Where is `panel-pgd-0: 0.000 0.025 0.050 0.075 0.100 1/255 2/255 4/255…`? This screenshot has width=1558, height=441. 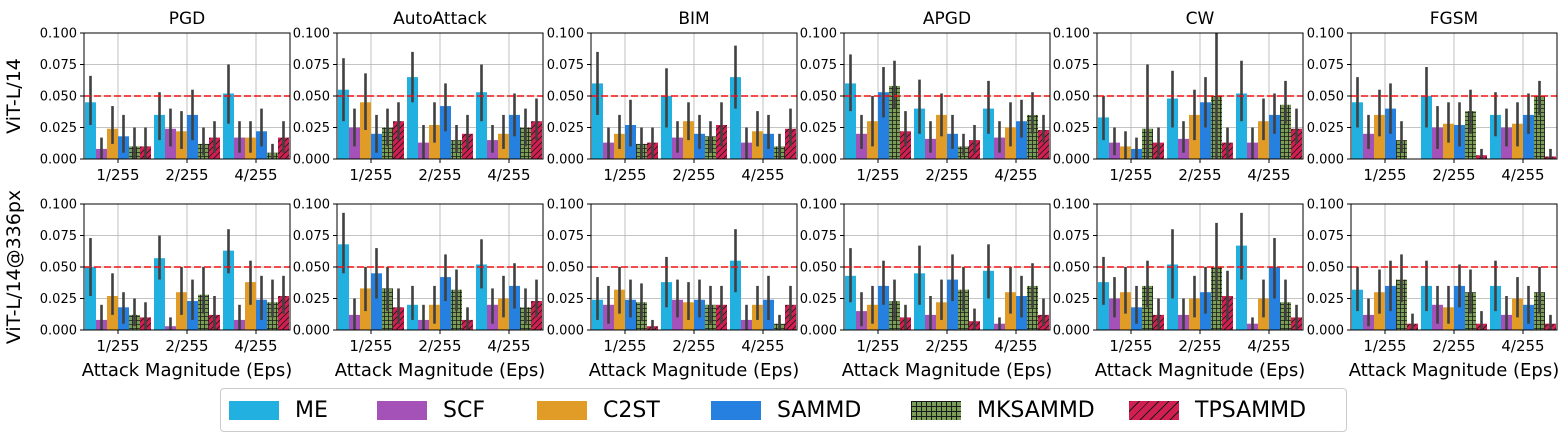
panel-pgd-0: 0.000 0.025 0.050 0.075 0.100 1/255 2/255 4/255… is located at coordinates (165, 96).